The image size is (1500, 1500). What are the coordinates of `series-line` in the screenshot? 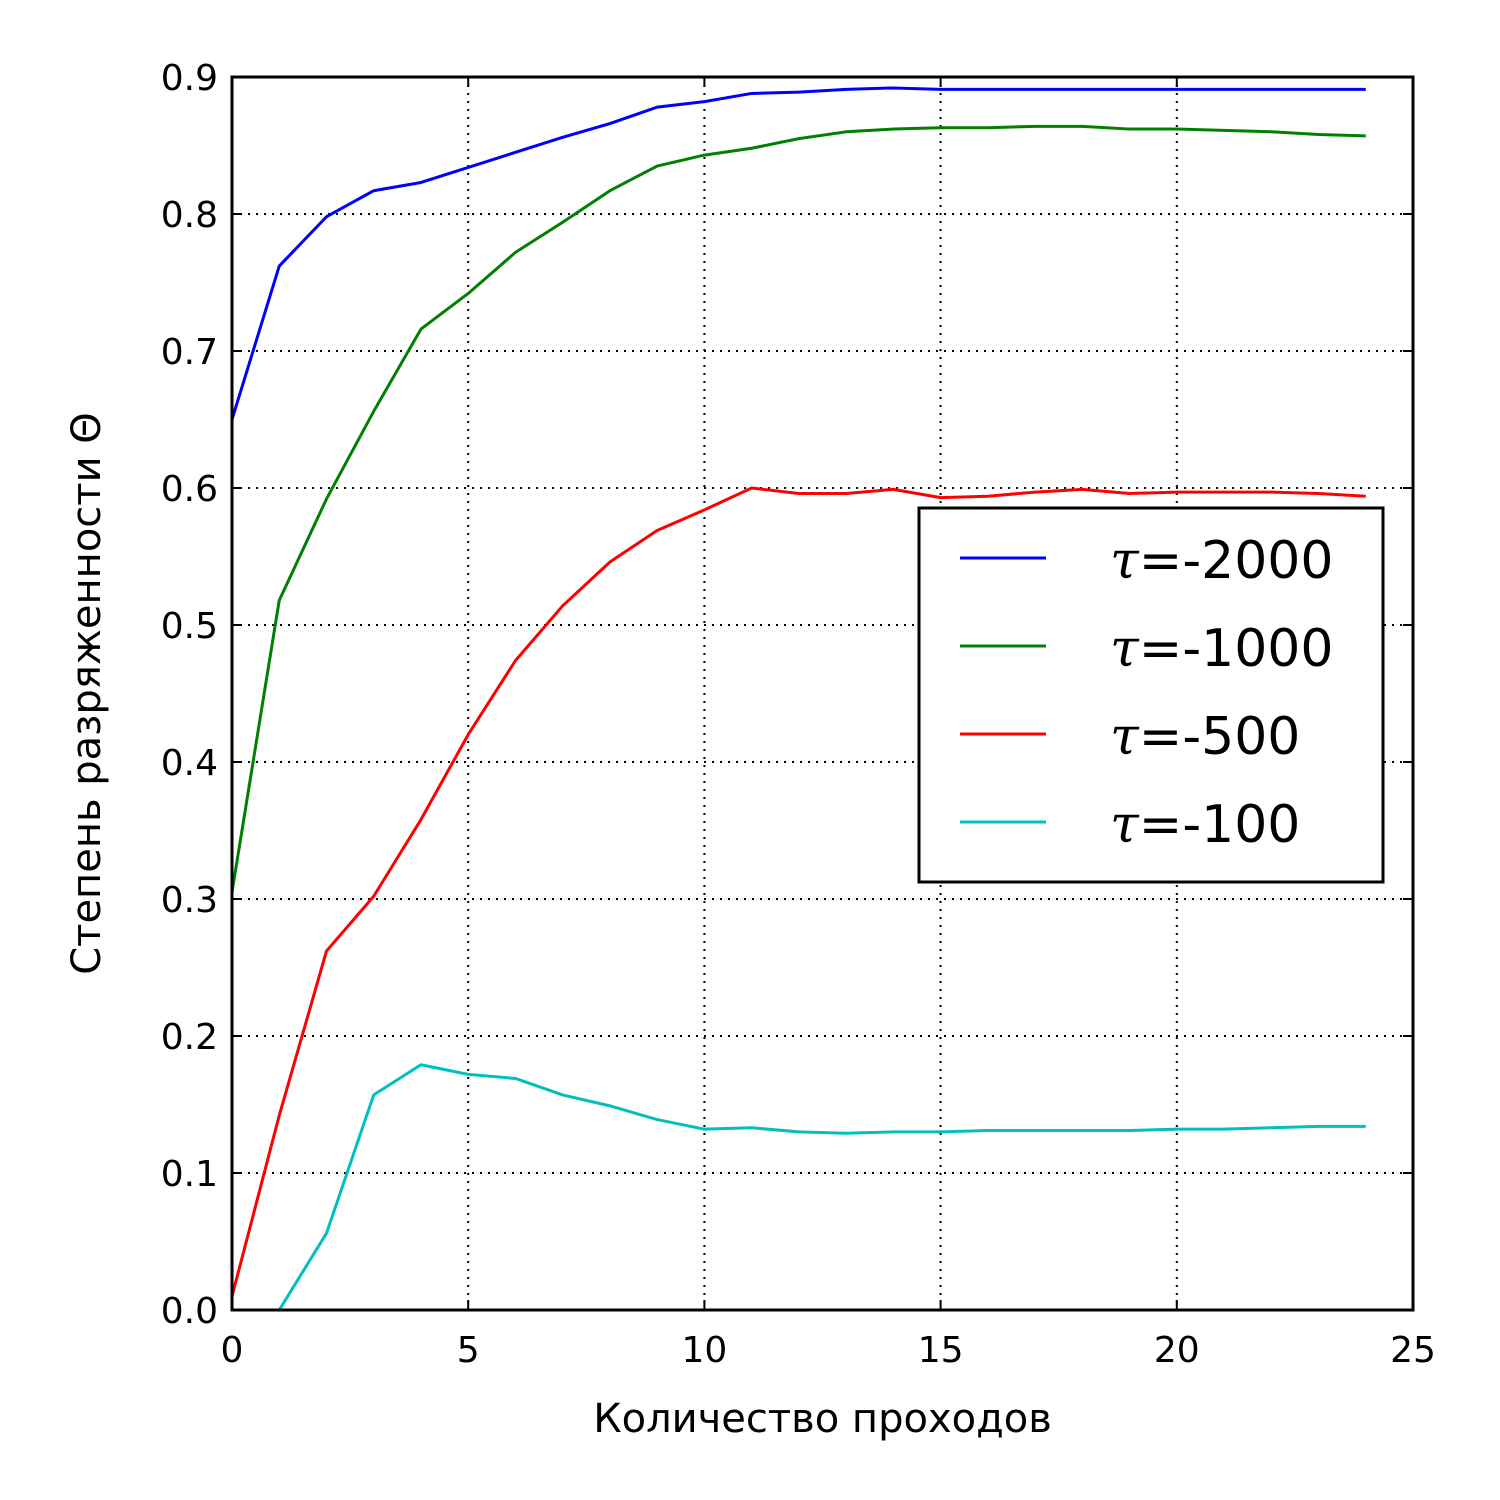 It's located at (821, 1187).